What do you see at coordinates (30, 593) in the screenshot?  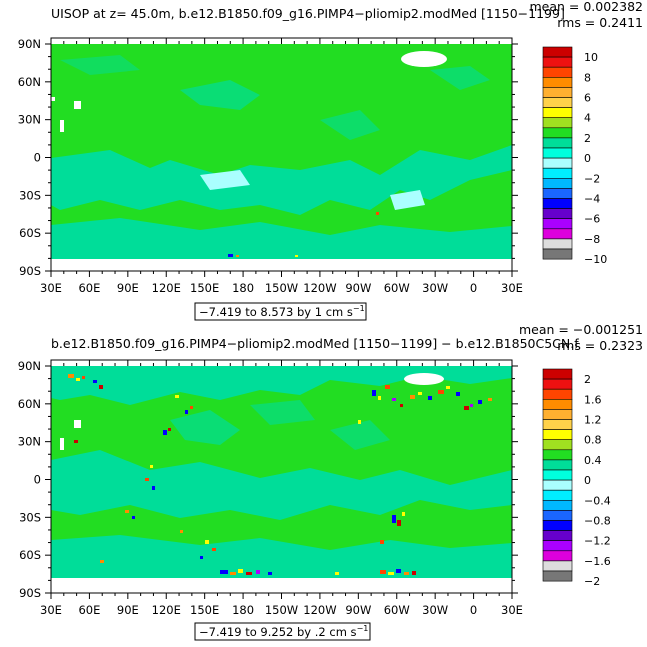 I see `lat-label: 90S` at bounding box center [30, 593].